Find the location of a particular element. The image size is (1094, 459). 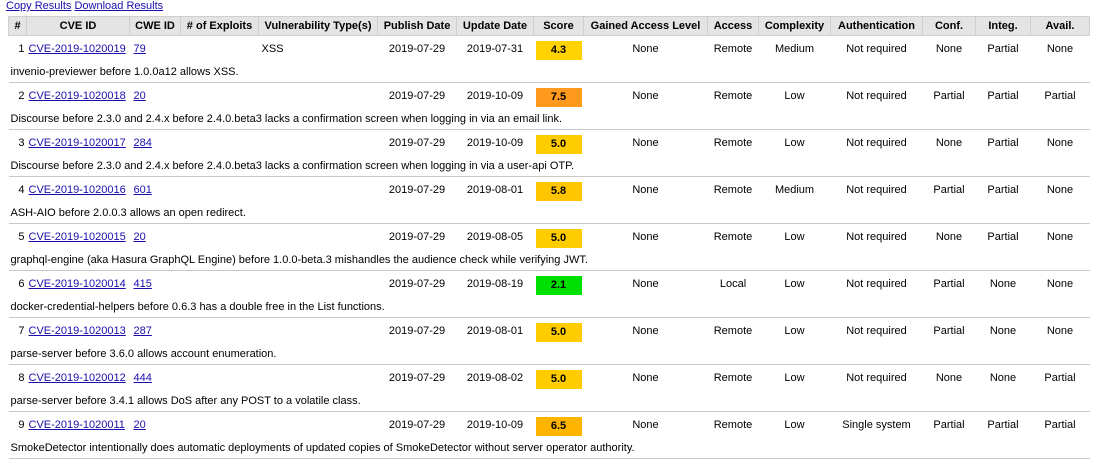

cve-id-link-cell: CVE-2019-1020017 is located at coordinates (78, 143).